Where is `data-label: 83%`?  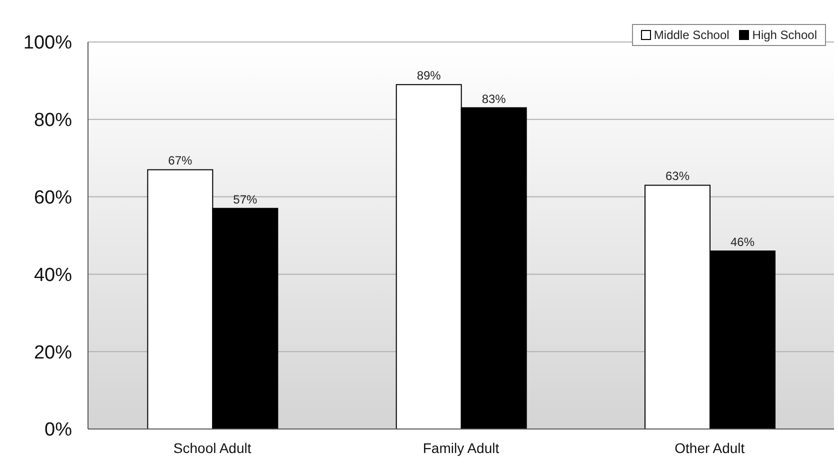
data-label: 83% is located at coordinates (494, 99).